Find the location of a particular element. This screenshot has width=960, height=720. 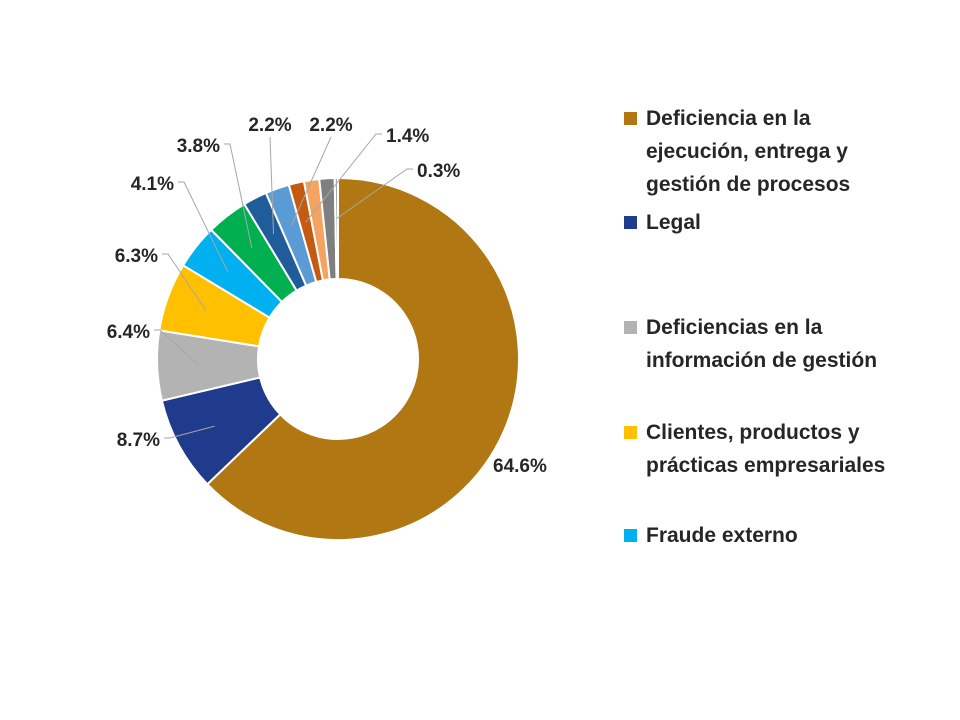

value-label: 0.3% is located at coordinates (438, 171).